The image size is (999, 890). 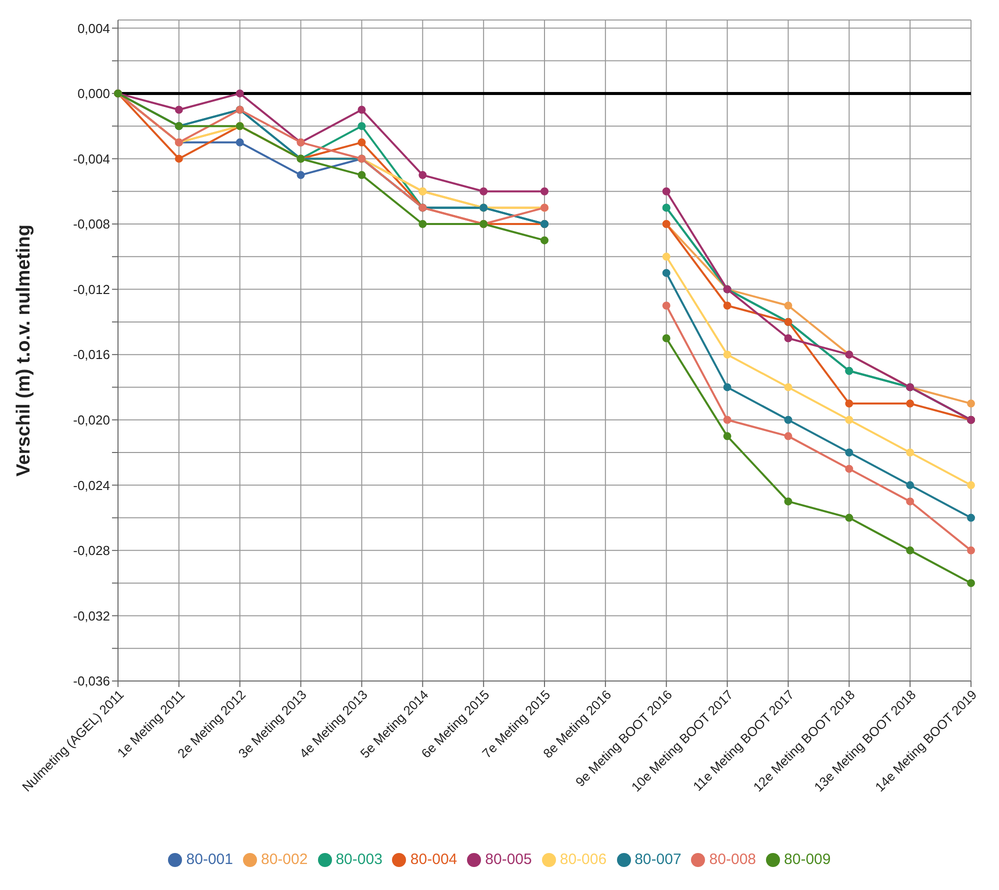 What do you see at coordinates (93, 94) in the screenshot?
I see `y-tick-label: 0,000` at bounding box center [93, 94].